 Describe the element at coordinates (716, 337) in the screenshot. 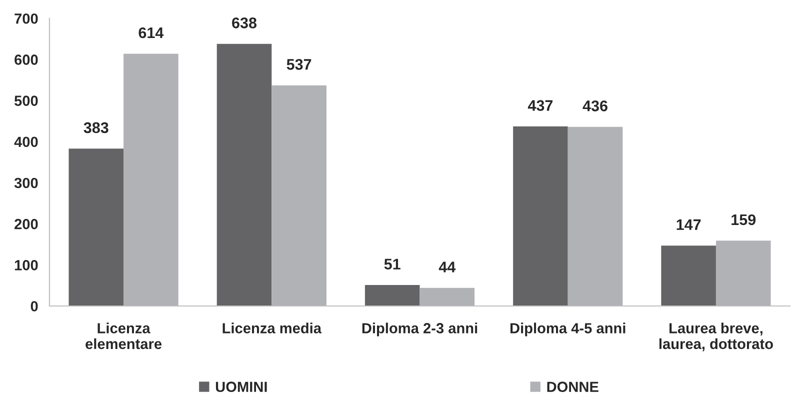

I see `x-tick-label: Laurea breve, laurea, dottorato` at that location.